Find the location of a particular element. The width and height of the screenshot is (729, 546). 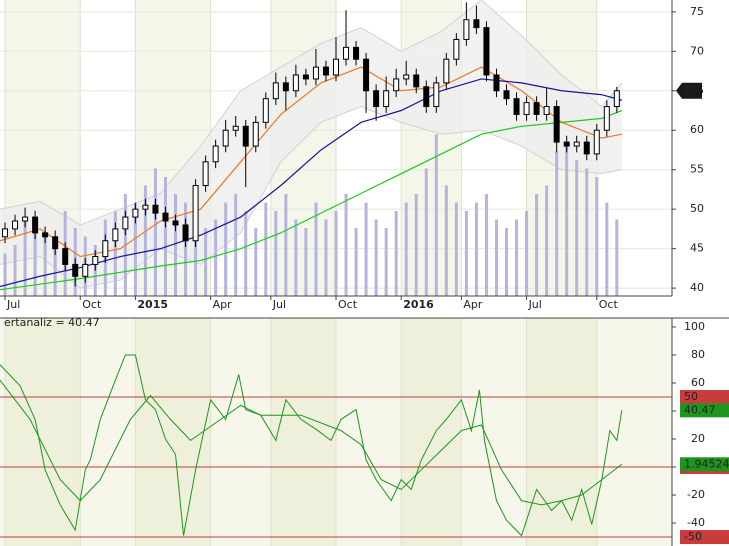

y-tick-label: -20 is located at coordinates (696, 494).